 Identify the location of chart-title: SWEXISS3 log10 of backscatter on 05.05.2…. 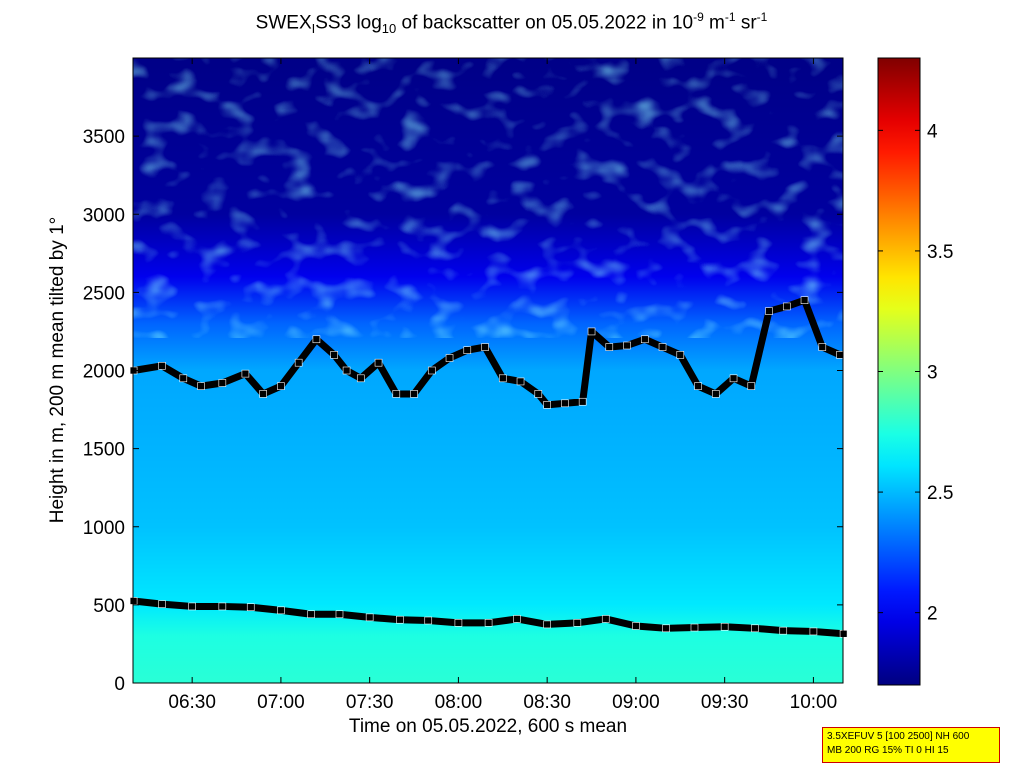
(511, 23).